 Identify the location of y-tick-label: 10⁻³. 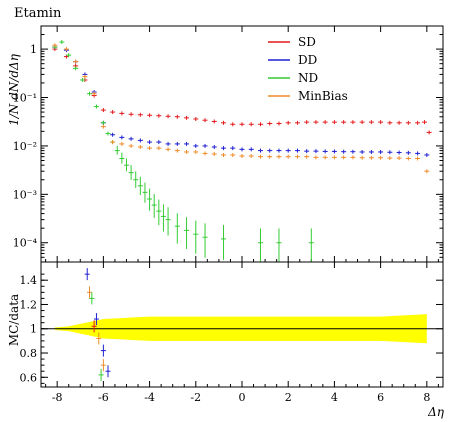
(25, 194).